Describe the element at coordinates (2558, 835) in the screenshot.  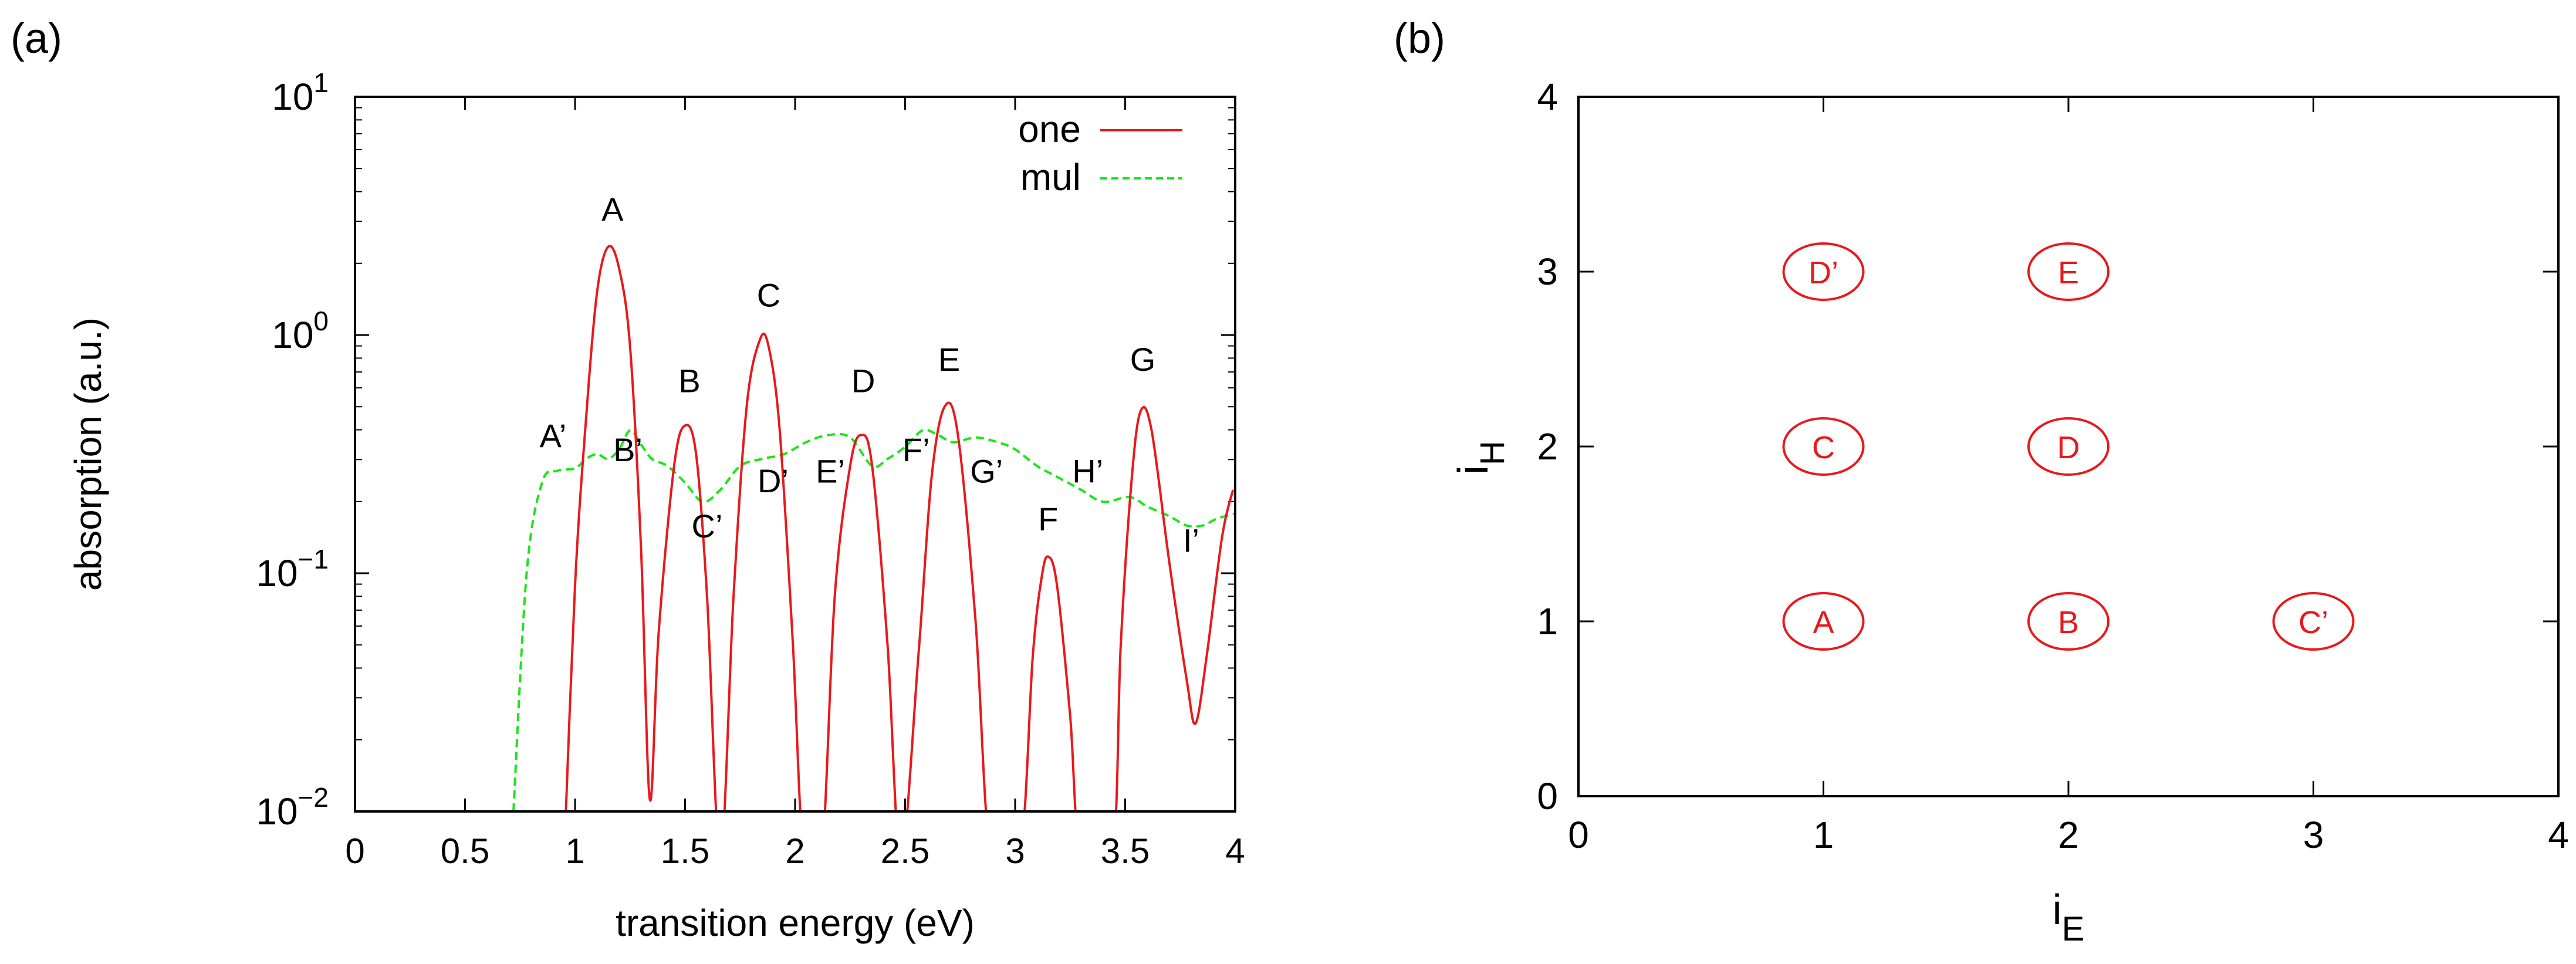
I see `chart-b-xtick-label: 4` at that location.